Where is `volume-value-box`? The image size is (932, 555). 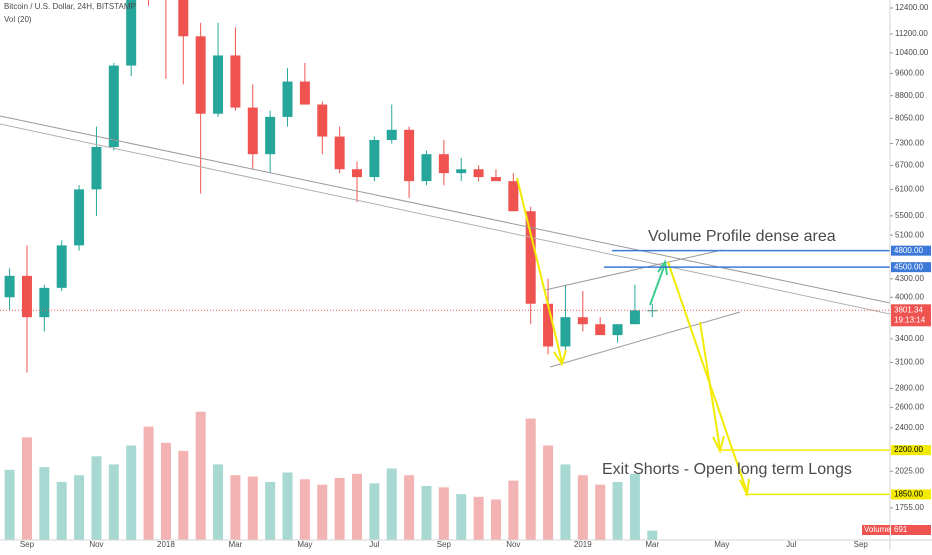
volume-value-box is located at coordinates (911, 530).